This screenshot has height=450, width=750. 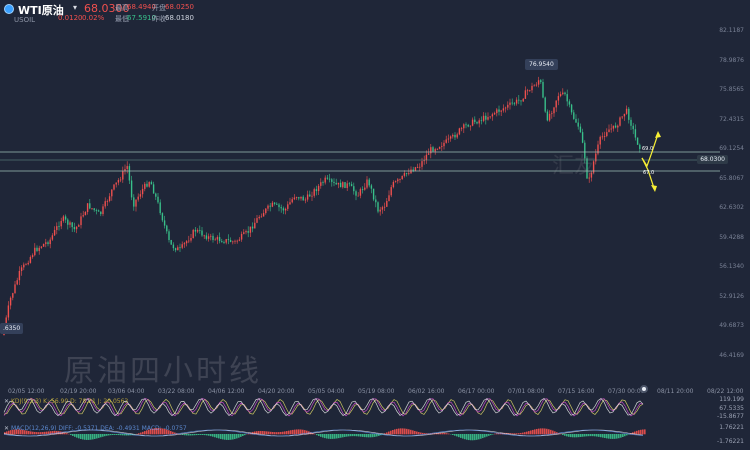 What do you see at coordinates (730, 416) in the screenshot?
I see `kdj-axis-3: -15.8677` at bounding box center [730, 416].